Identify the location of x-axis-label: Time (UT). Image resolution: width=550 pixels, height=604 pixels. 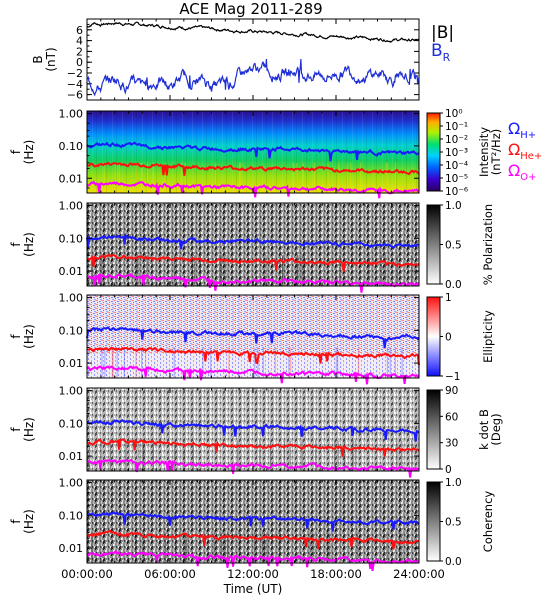
(253, 589).